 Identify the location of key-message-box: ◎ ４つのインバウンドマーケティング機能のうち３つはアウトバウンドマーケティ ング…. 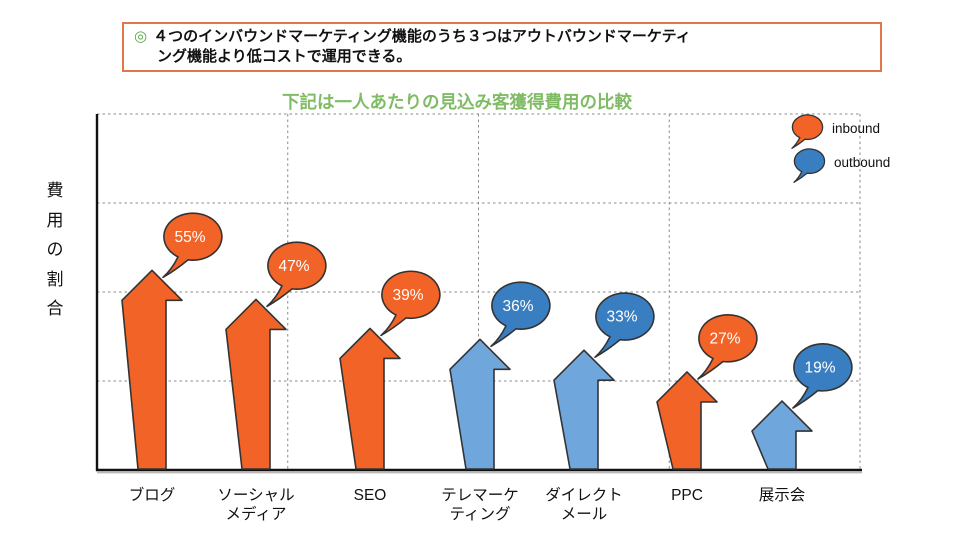
(502, 47).